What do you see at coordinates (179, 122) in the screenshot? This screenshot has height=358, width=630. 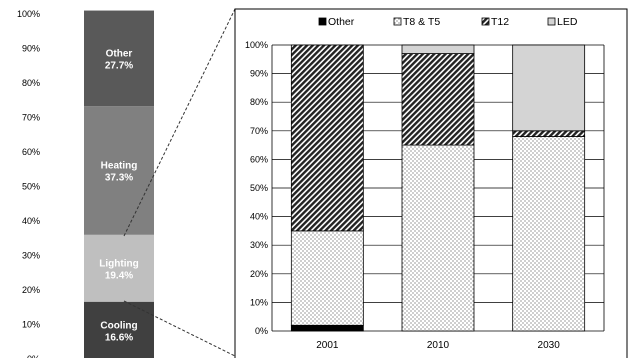 I see `zoom-connector-top` at bounding box center [179, 122].